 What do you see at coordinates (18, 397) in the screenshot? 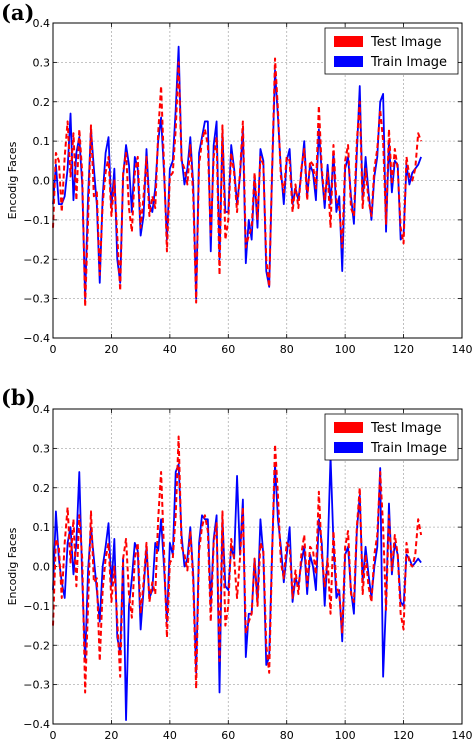
I see `panel-label: (b)` at bounding box center [18, 397].